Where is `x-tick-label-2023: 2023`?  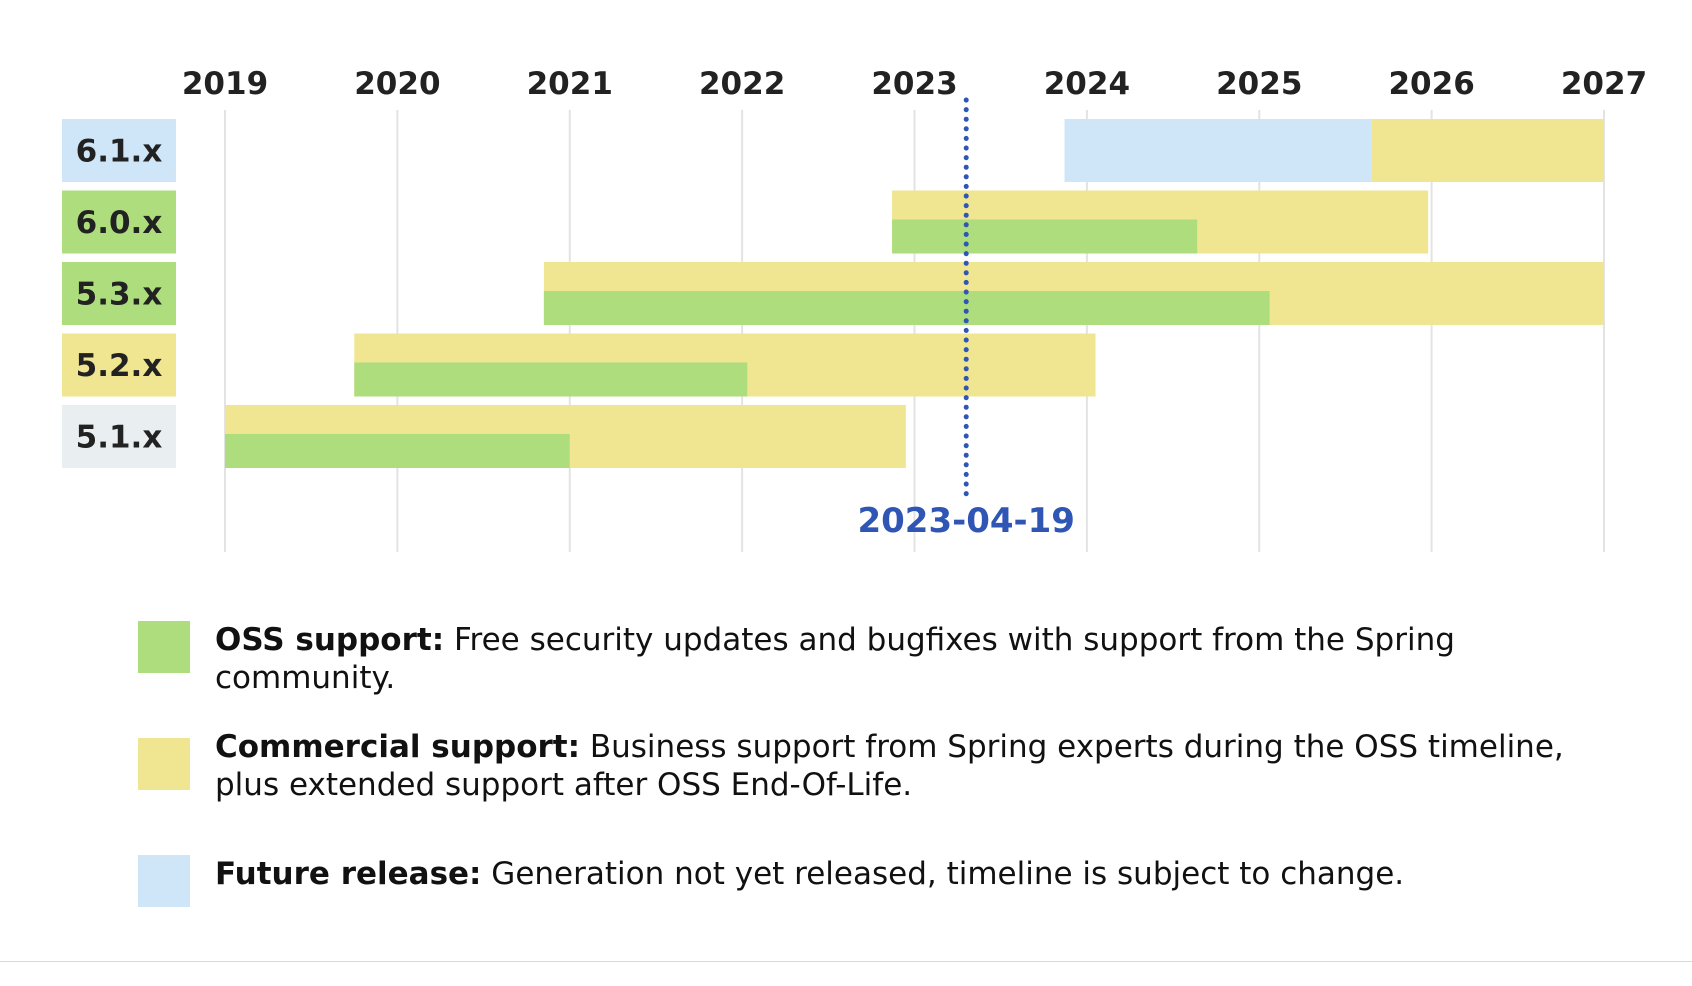 x-tick-label-2023: 2023 is located at coordinates (914, 84).